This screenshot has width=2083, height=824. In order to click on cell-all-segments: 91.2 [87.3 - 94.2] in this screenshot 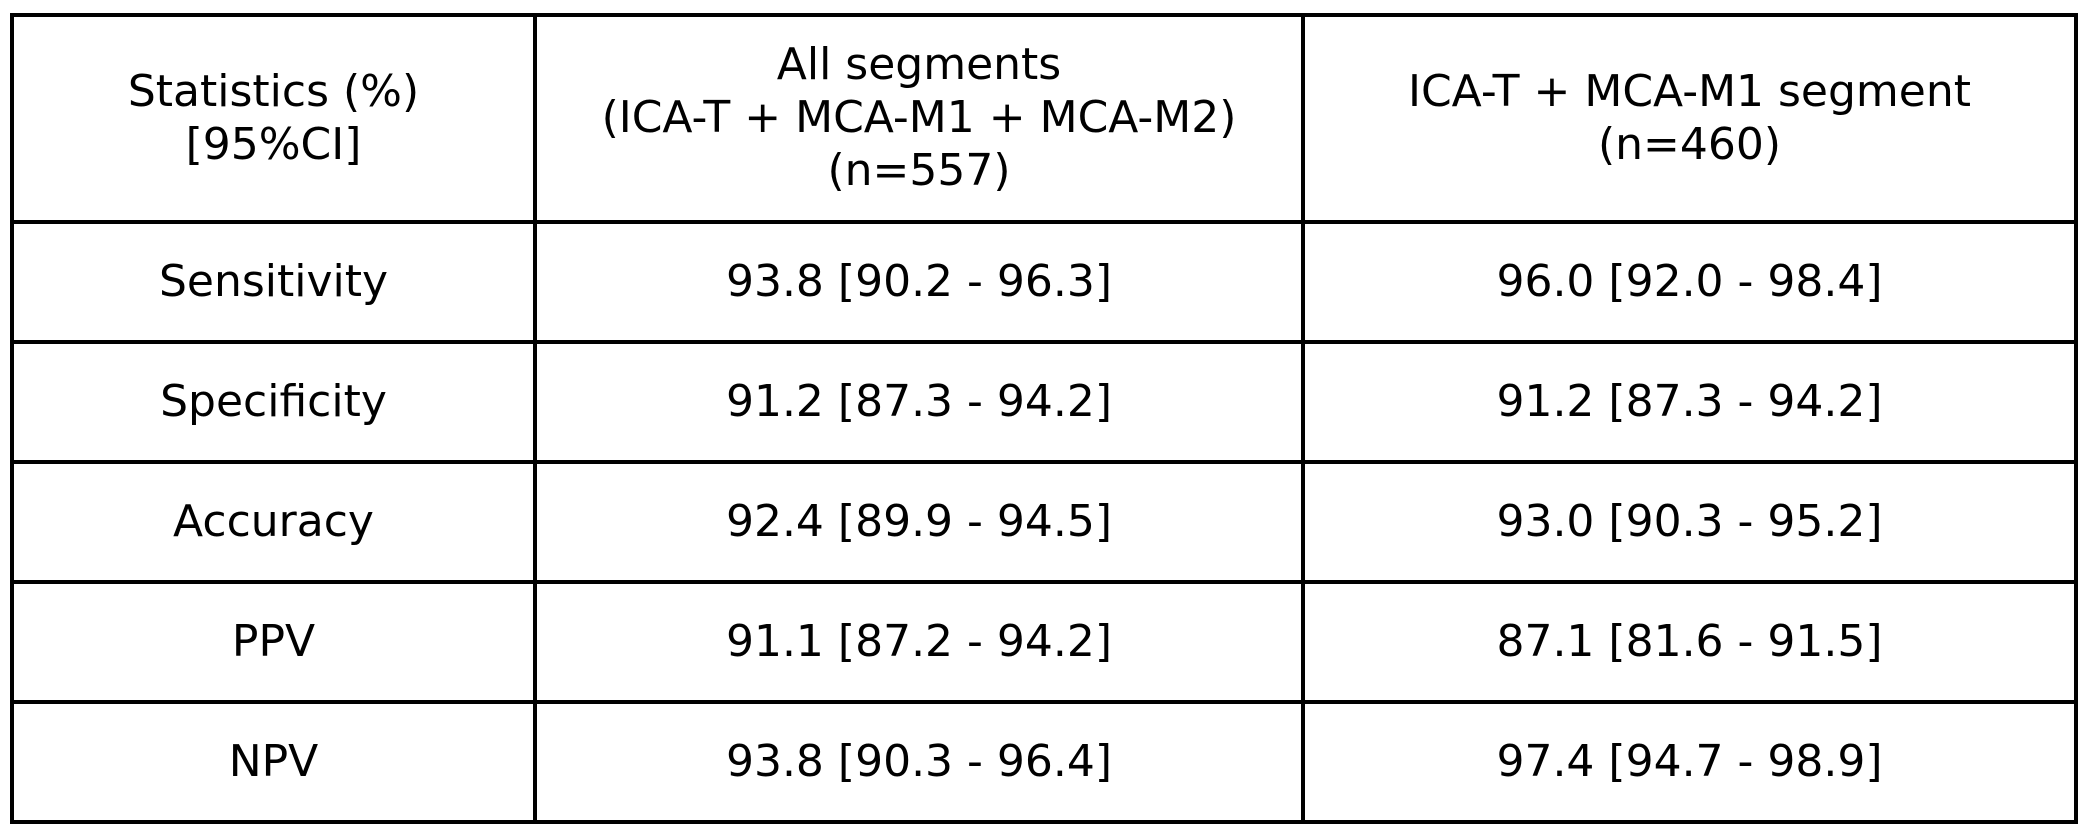, I will do `click(919, 402)`.